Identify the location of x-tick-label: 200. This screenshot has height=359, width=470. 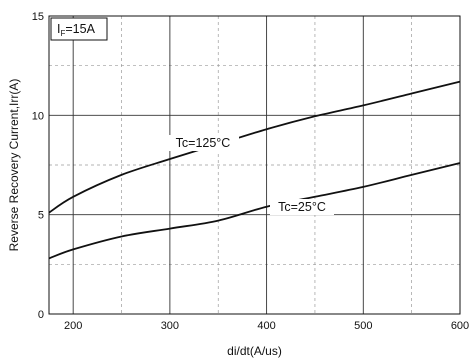
(73, 326).